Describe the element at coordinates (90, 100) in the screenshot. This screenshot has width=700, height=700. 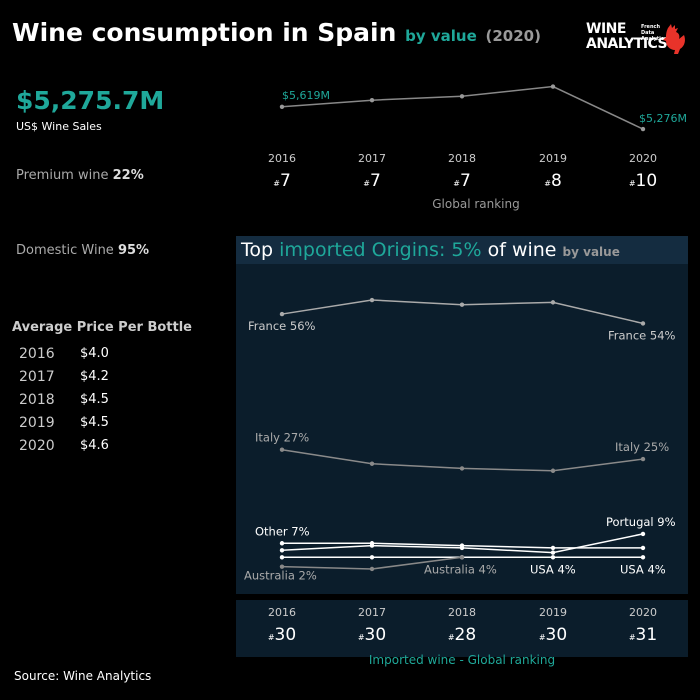
I see `sales-value: $5,275.7M` at that location.